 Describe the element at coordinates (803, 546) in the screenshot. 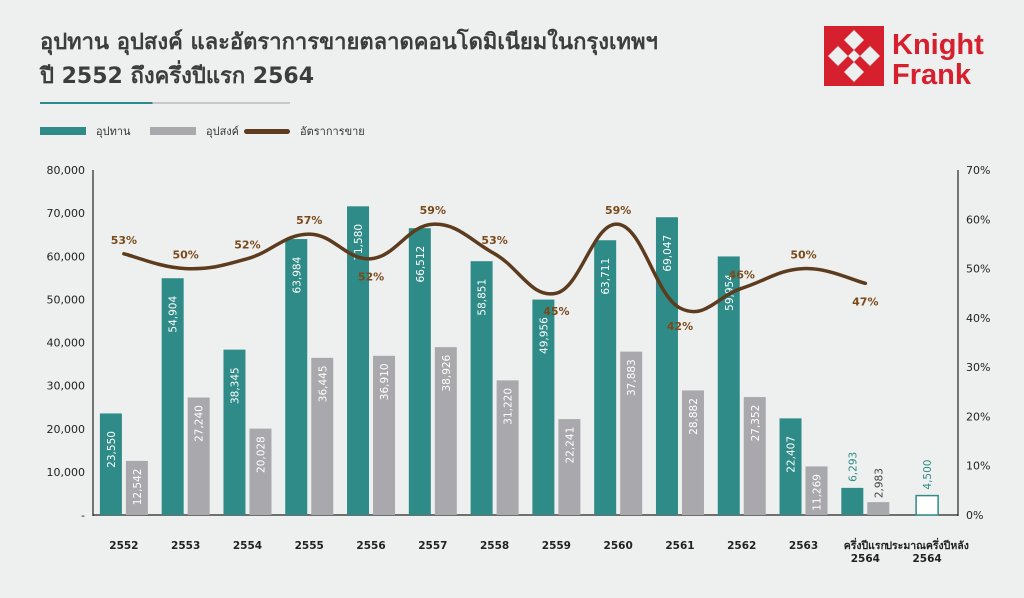

I see `x-axis-tick-label: 2563` at that location.